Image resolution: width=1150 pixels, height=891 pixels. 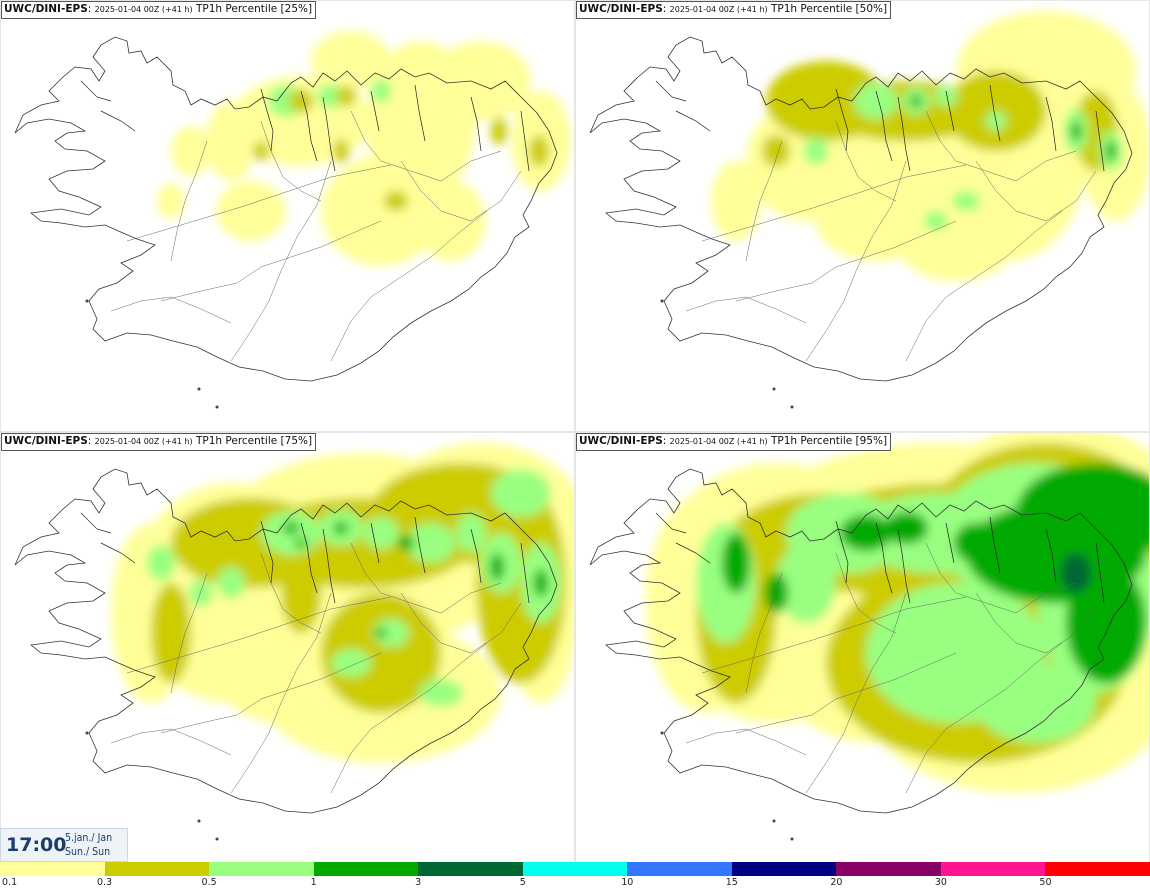 I want to click on legend-label: 3, so click(x=418, y=882).